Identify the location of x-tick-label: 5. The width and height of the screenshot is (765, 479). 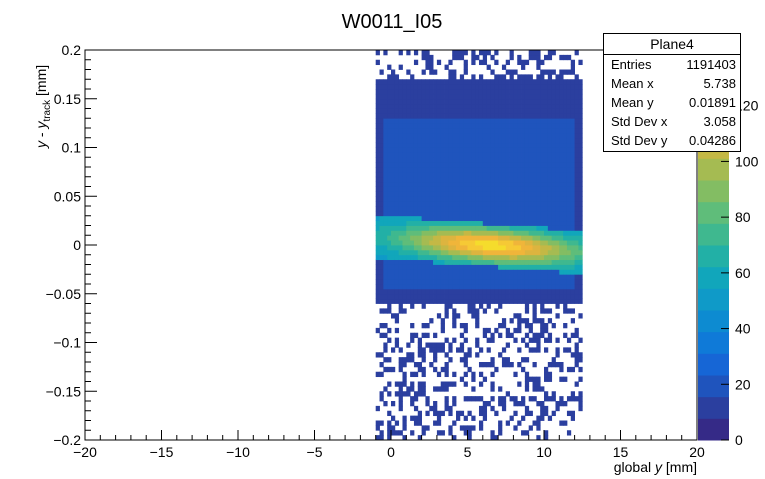
(468, 452).